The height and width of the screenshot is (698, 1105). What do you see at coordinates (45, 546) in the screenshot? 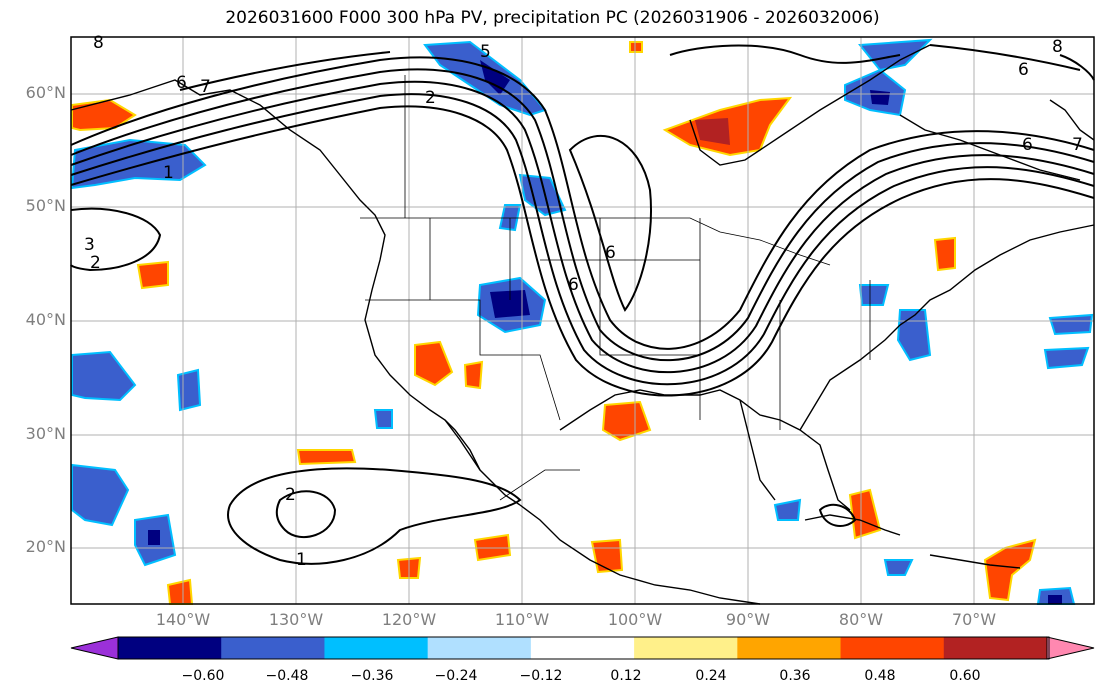
I see `lat-label-20n: 20°N` at bounding box center [45, 546].